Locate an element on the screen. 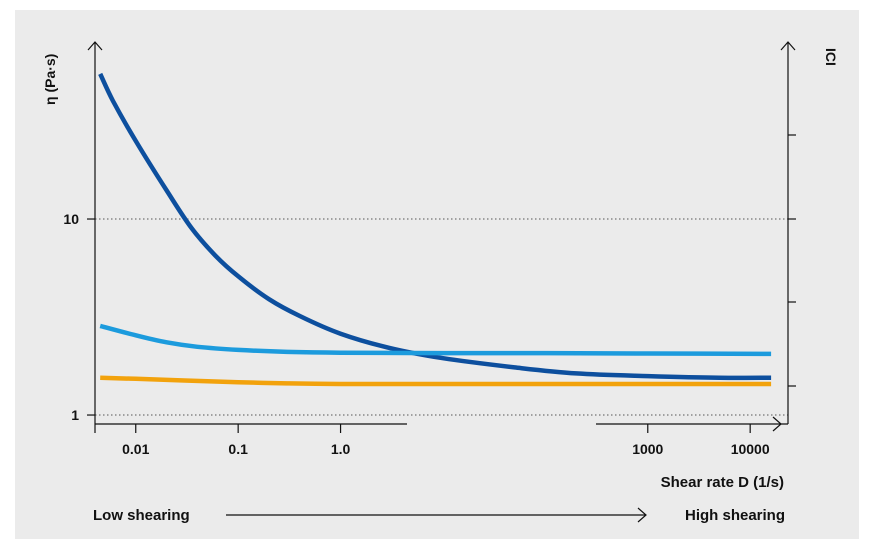 This screenshot has width=871, height=547. x-tick-label: 0.1 is located at coordinates (238, 449).